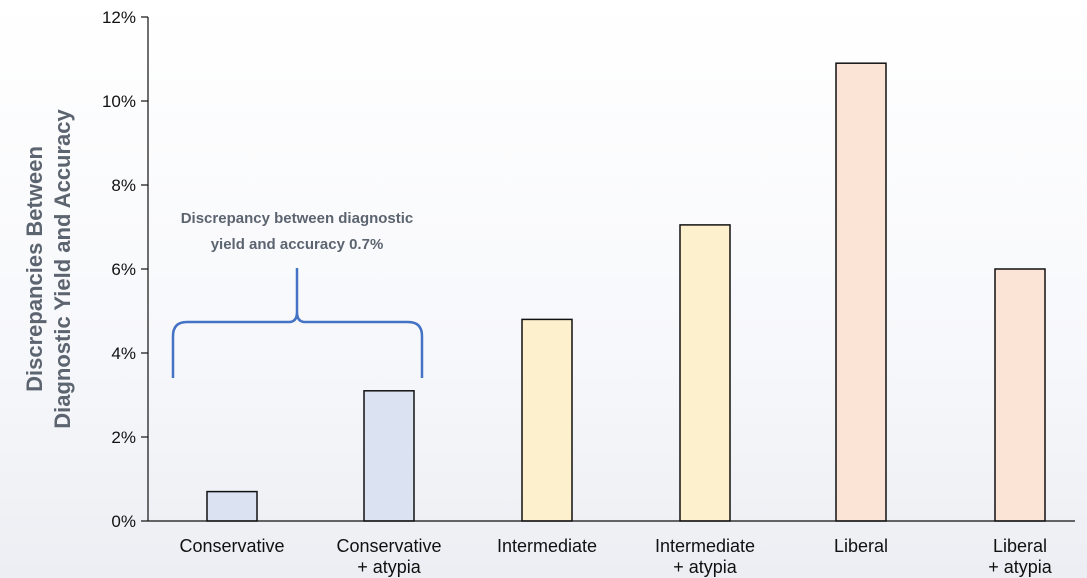 The image size is (1087, 578). What do you see at coordinates (297, 244) in the screenshot?
I see `annotation-text: yield and accuracy 0.7%` at bounding box center [297, 244].